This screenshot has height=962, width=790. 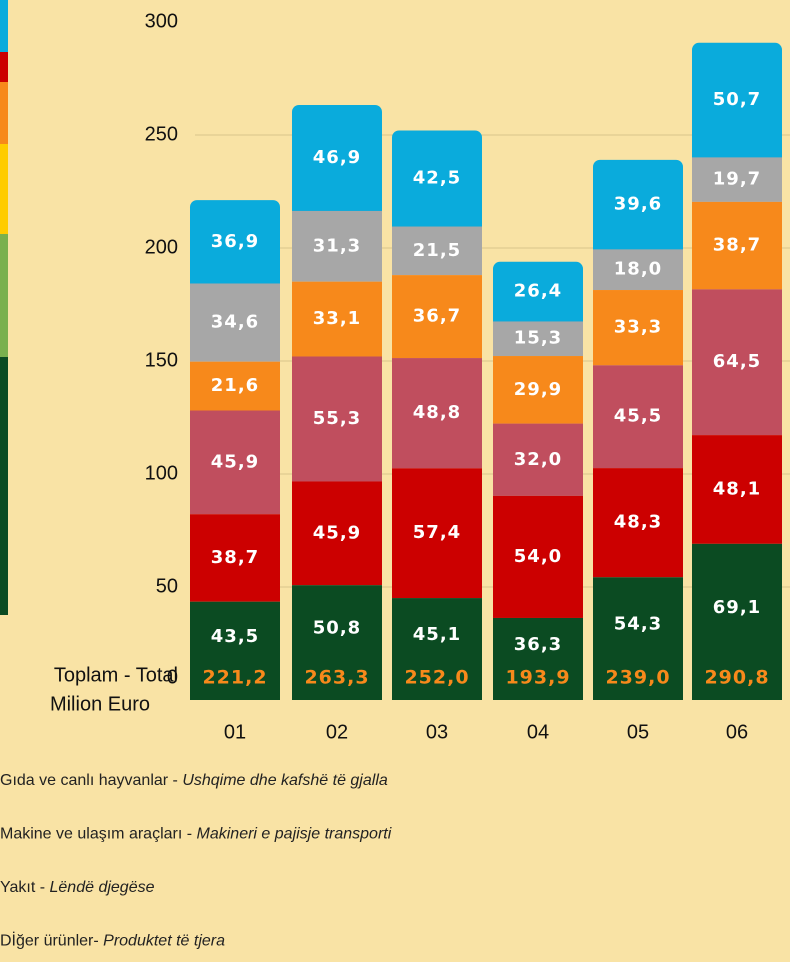 What do you see at coordinates (538, 389) in the screenshot?
I see `value-label: 29,9` at bounding box center [538, 389].